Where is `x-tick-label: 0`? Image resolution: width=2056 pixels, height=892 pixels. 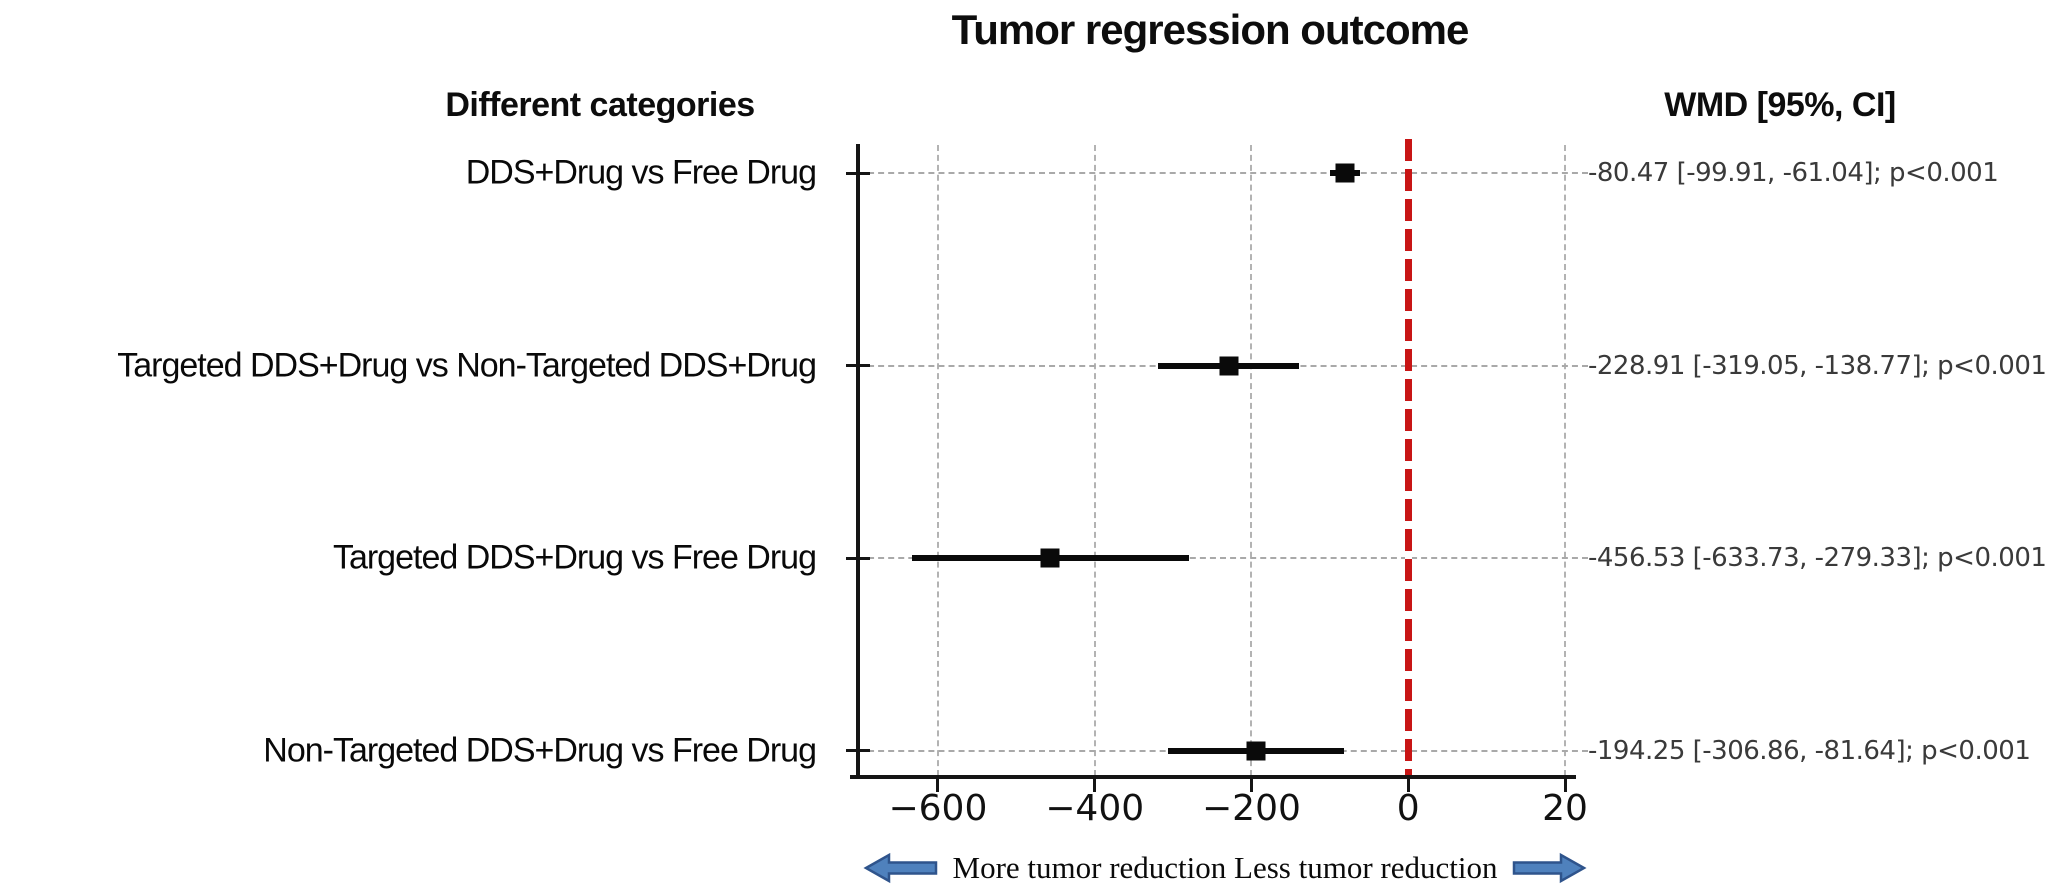
x-tick-label: 0 is located at coordinates (1408, 808).